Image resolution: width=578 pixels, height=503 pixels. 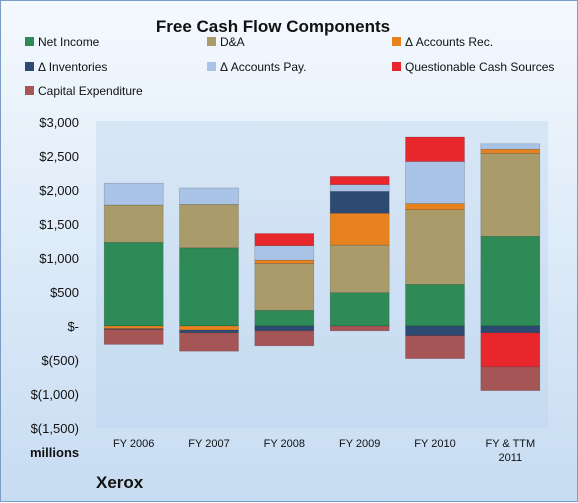 I want to click on y-tick-label: $-, so click(x=73, y=326).